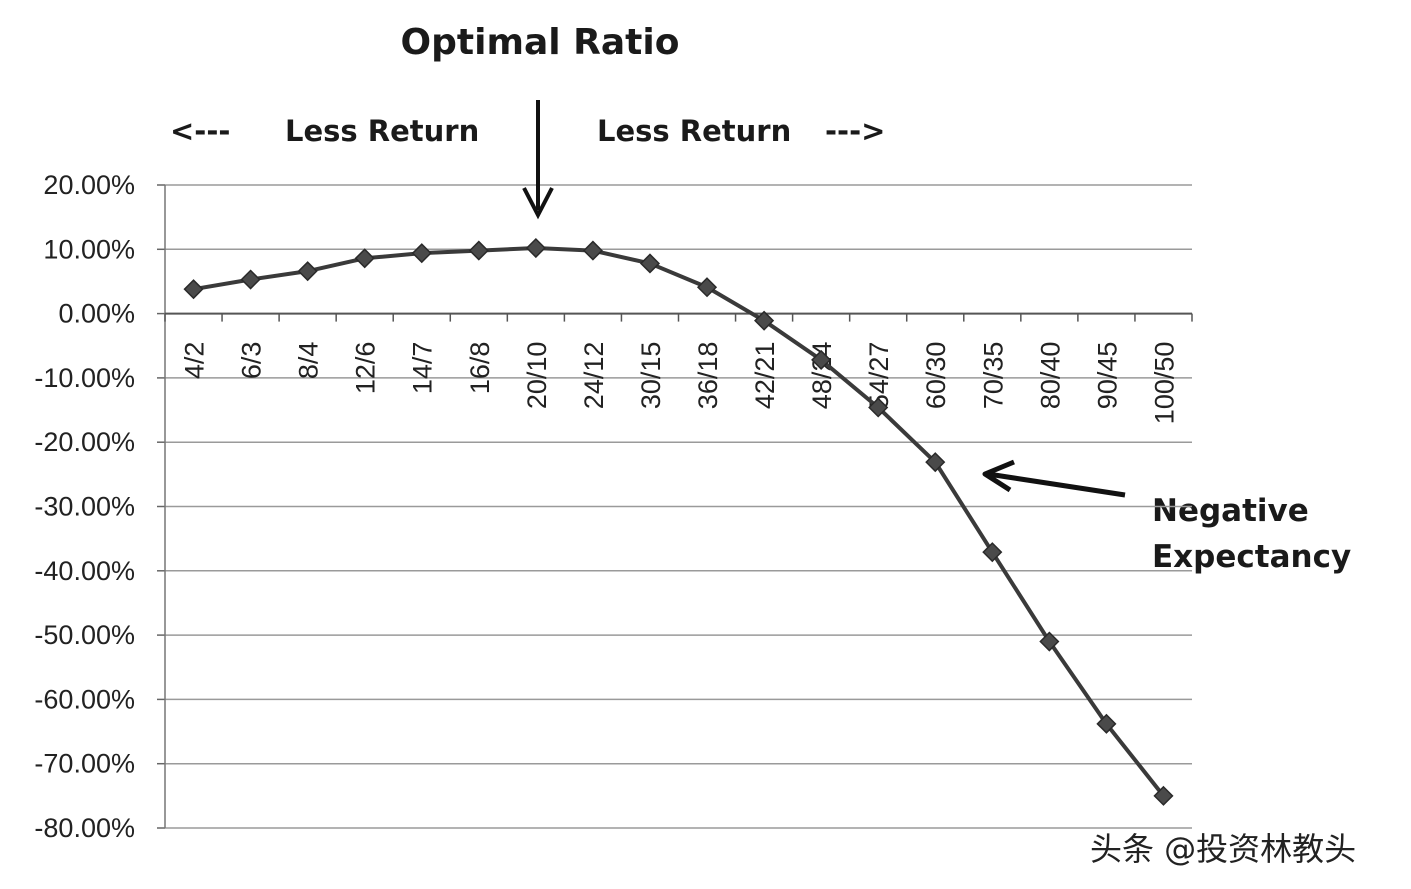 This screenshot has width=1411, height=889. Describe the element at coordinates (382, 131) in the screenshot. I see `less-return-left-label: Less Return` at that location.